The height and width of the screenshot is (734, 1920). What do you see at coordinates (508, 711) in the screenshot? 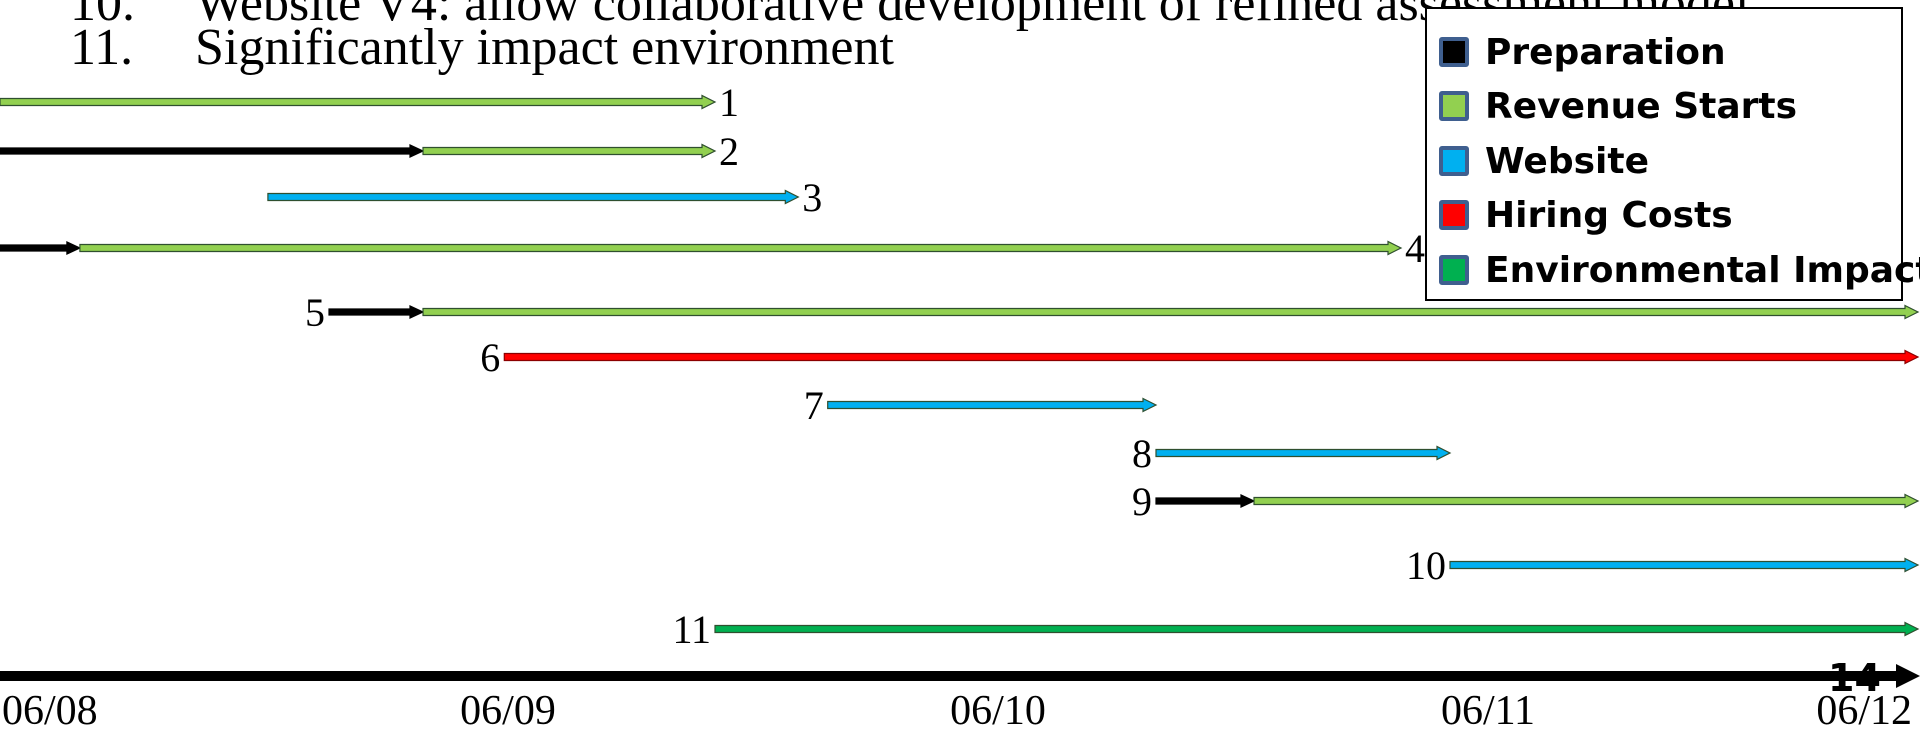
I see `axis-tick-label: 06/09` at bounding box center [508, 711].